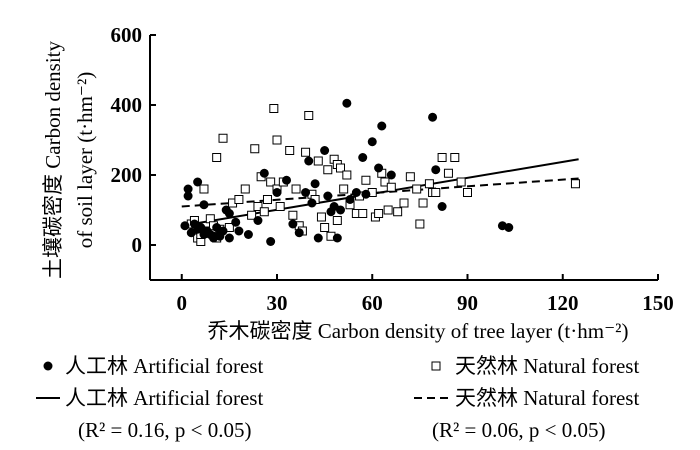  I want to click on y-tick-label: 200, so click(127, 175).